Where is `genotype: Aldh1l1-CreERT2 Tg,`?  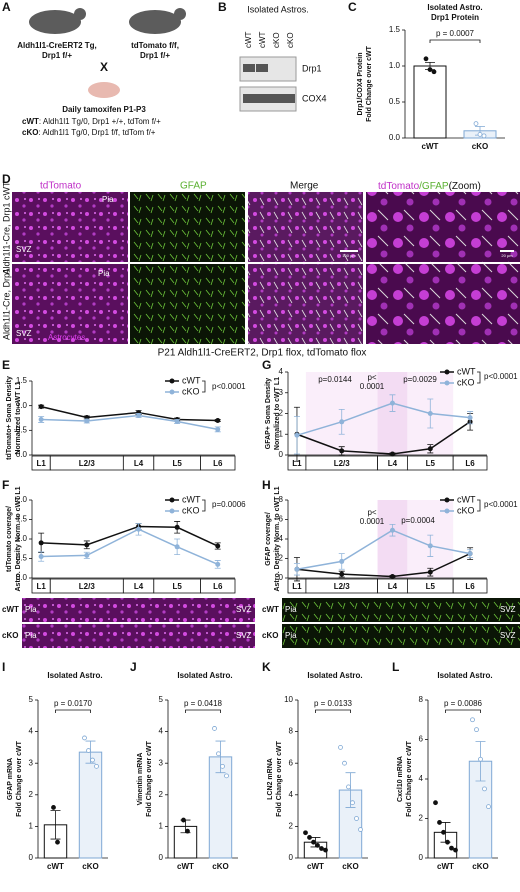 genotype: Aldh1l1-CreERT2 Tg, is located at coordinates (57, 45).